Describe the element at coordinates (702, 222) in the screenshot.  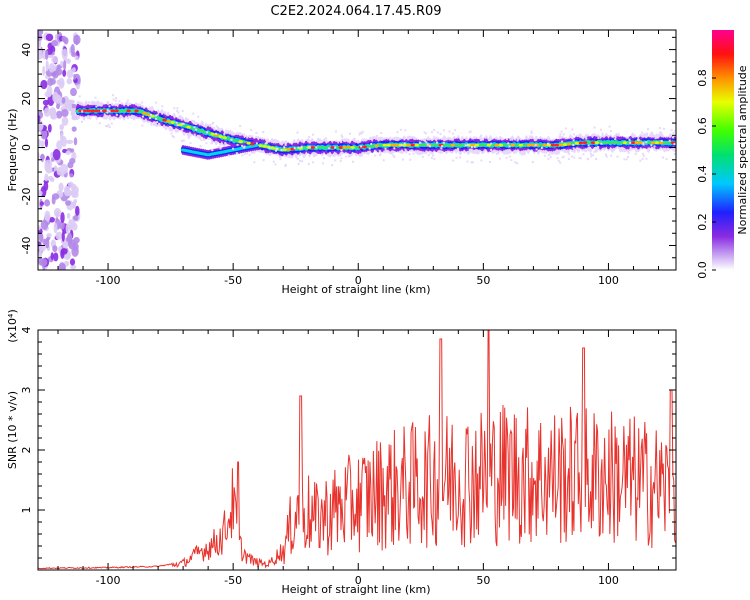
I see `colorbar-tick-label: 0.2` at that location.